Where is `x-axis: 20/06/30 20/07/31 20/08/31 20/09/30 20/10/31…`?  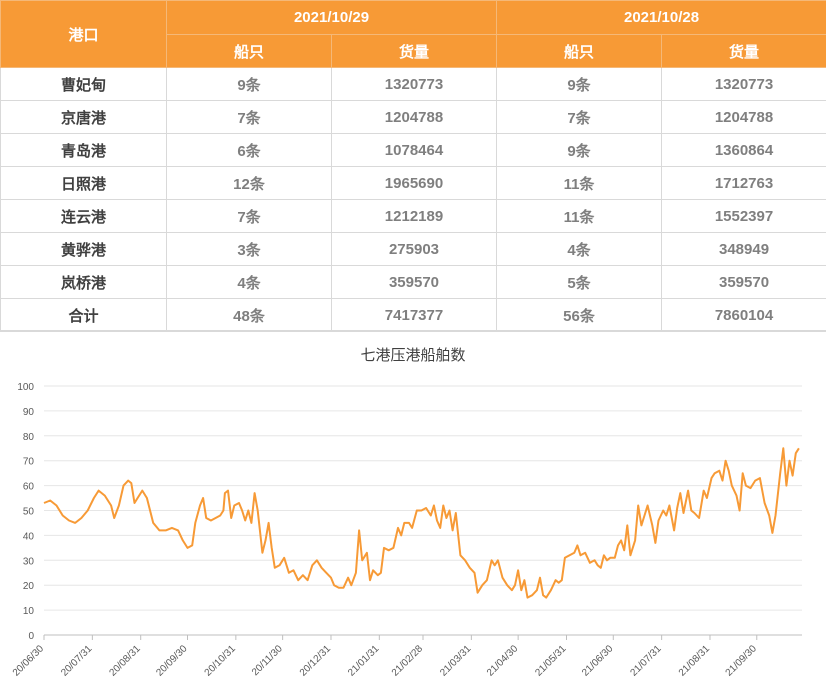 x-axis: 20/06/30 20/07/31 20/08/31 20/09/30 20/10/31… is located at coordinates (385, 657).